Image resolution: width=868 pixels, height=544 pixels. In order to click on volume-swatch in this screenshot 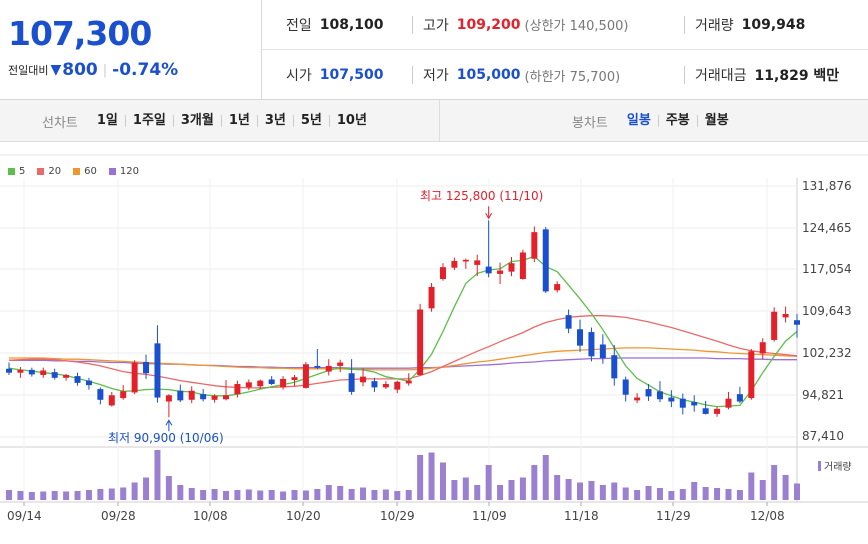, I will do `click(819, 465)`.